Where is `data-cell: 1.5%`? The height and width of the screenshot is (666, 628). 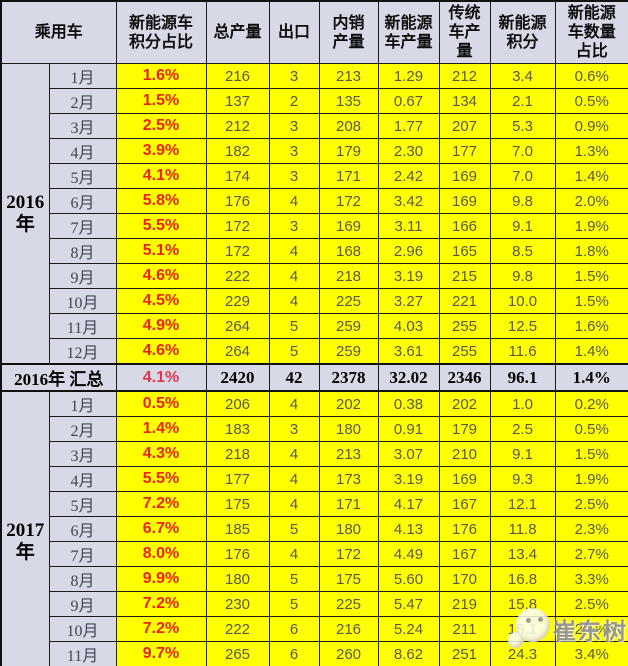 data-cell: 1.5% is located at coordinates (591, 301).